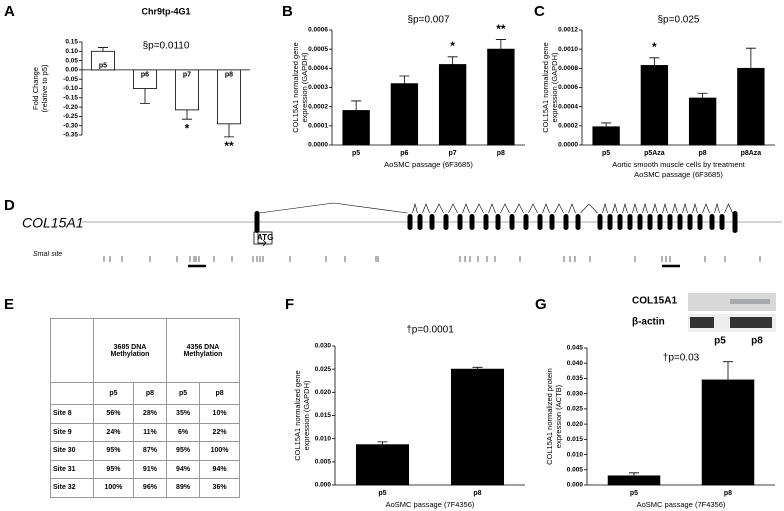 This screenshot has width=784, height=511. Describe the element at coordinates (430, 330) in the screenshot. I see `annotation: †p=0.0001` at that location.